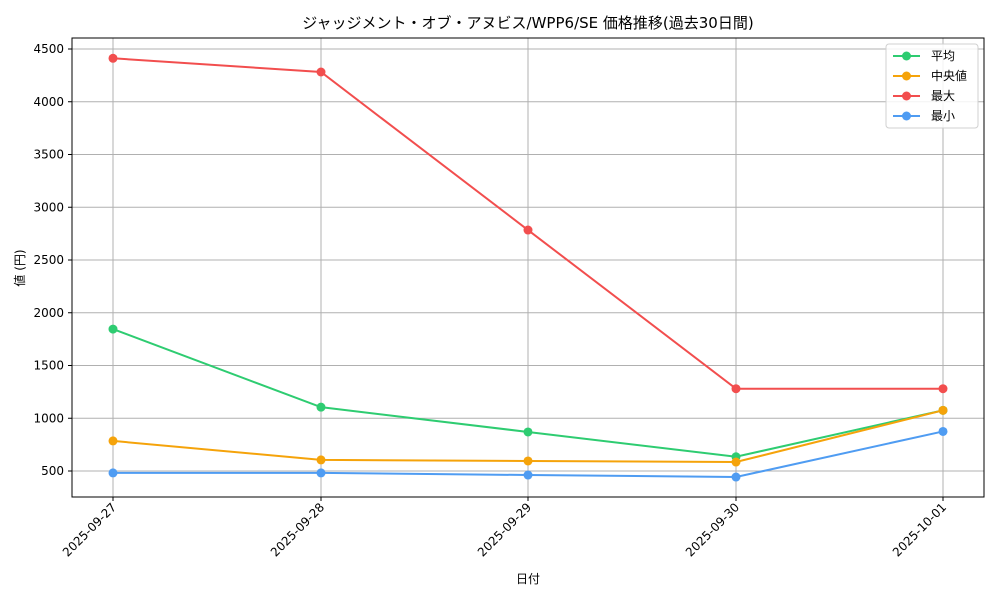  I want to click on legend-label: 最大, so click(943, 96).